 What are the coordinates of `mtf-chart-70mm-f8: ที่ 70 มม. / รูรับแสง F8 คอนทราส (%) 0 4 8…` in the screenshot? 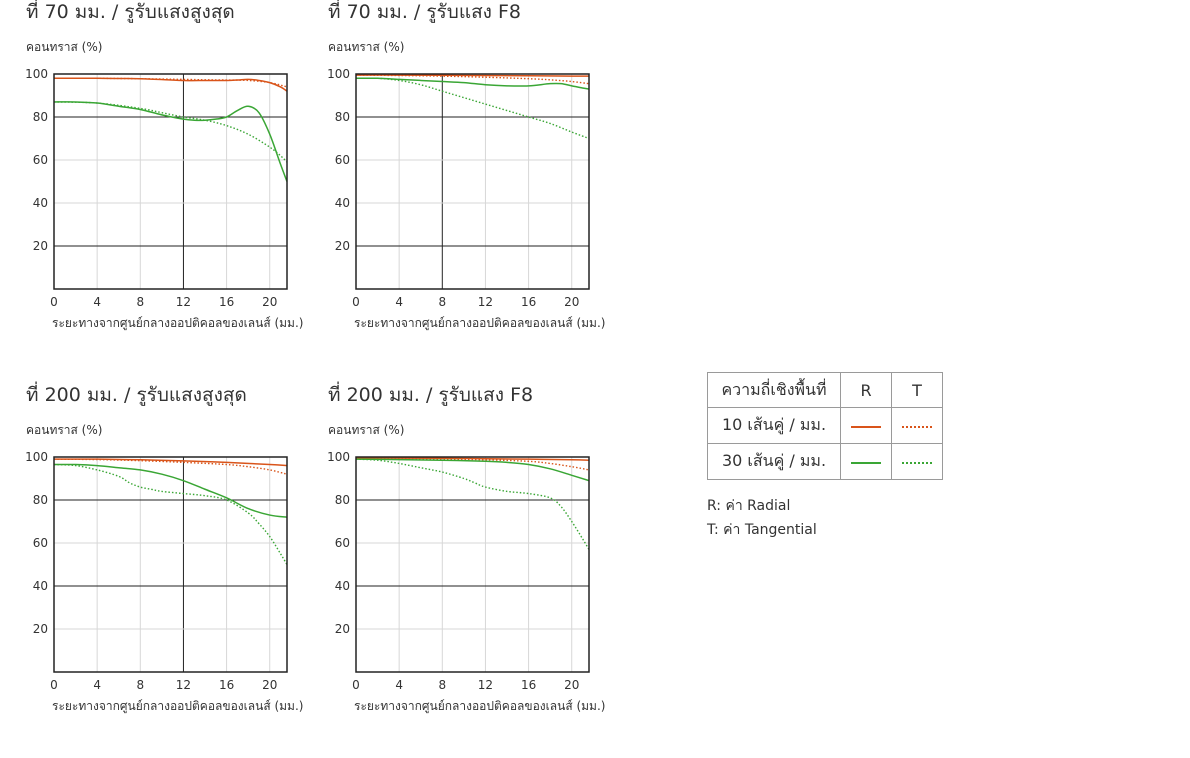 It's located at (472, 180).